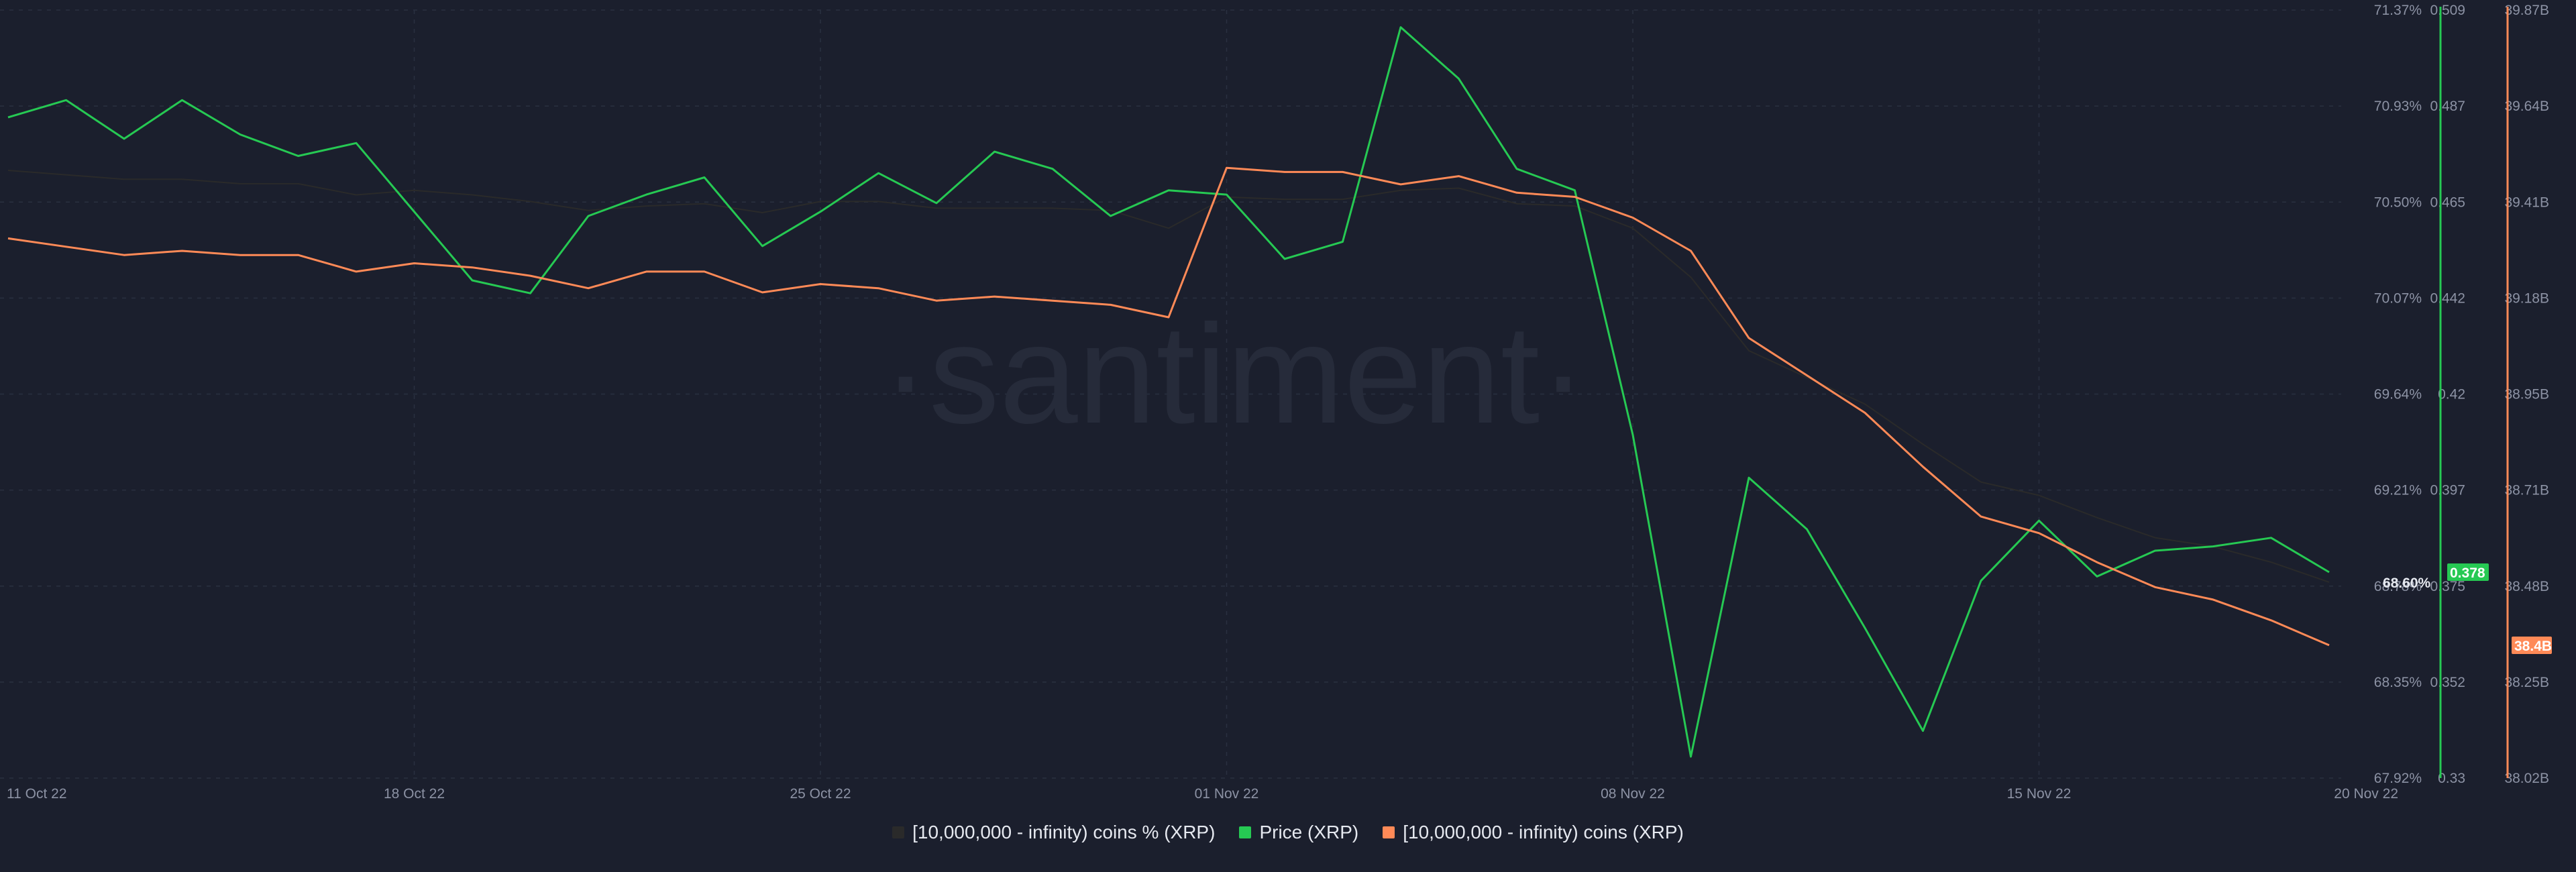 The image size is (2576, 872). What do you see at coordinates (2526, 490) in the screenshot?
I see `holdings-tick-label: 38.71B` at bounding box center [2526, 490].